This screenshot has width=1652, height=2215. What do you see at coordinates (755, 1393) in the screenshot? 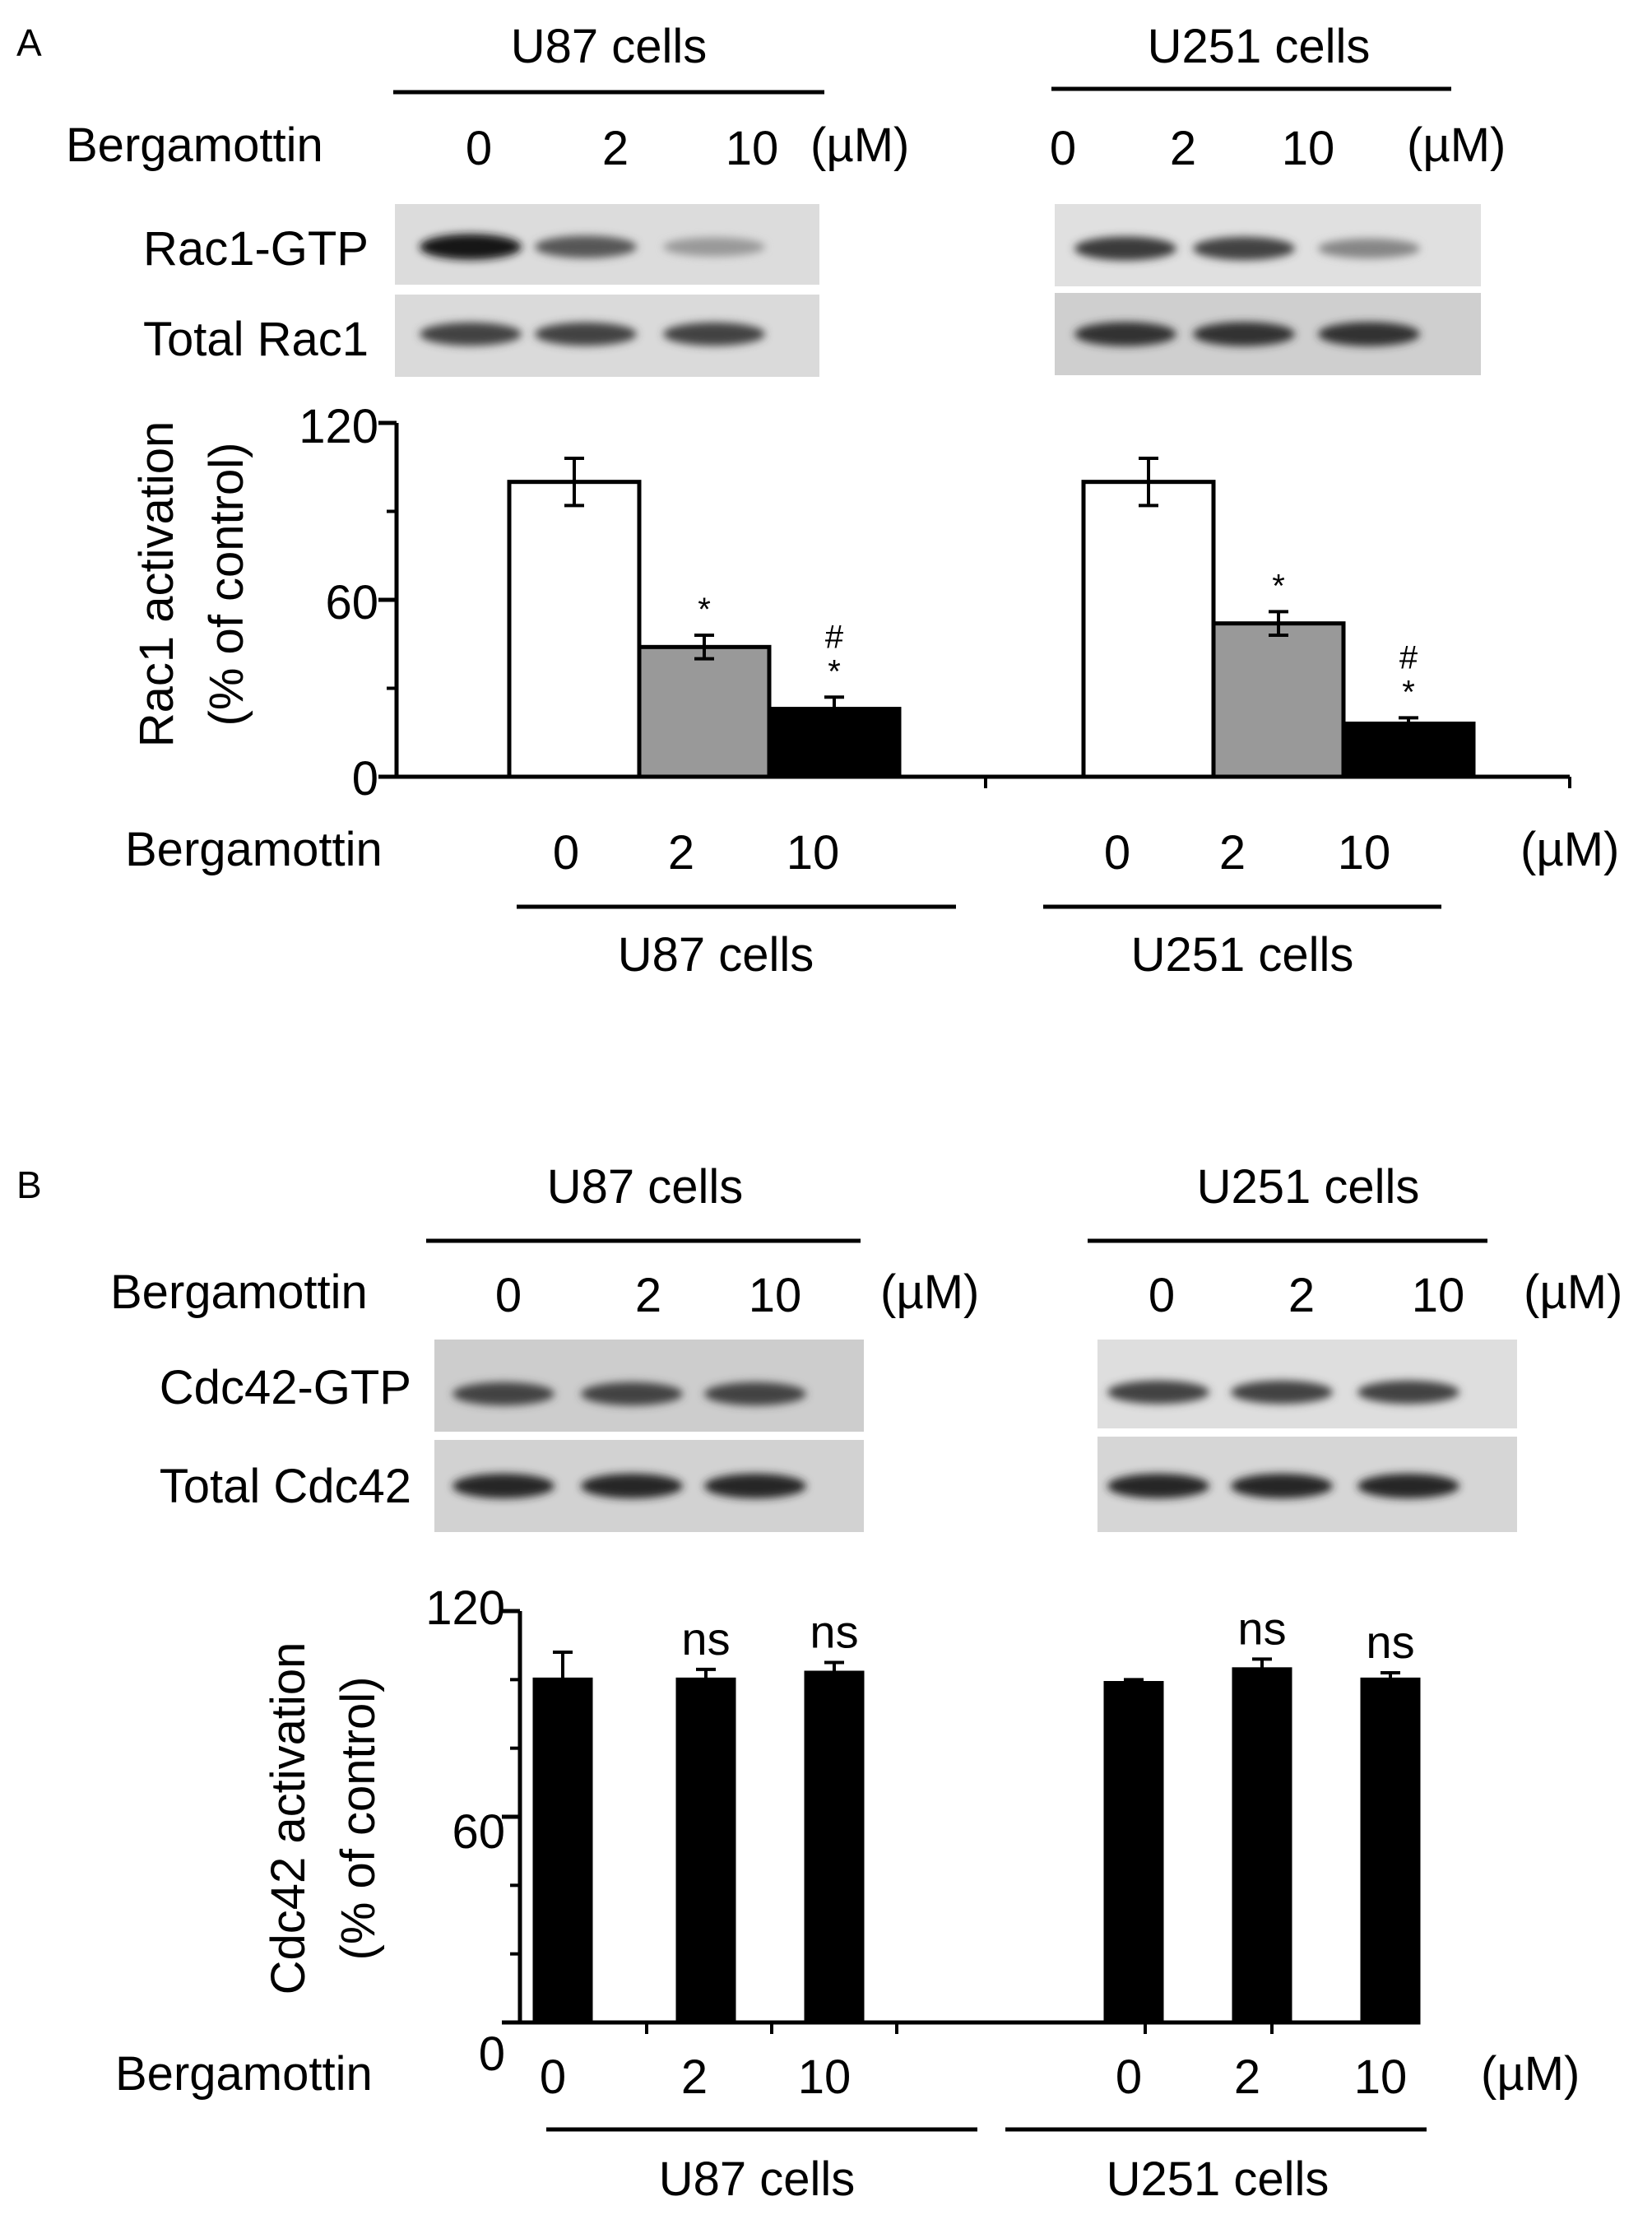
I see `blot-b-u87-band-r1-l3` at bounding box center [755, 1393].